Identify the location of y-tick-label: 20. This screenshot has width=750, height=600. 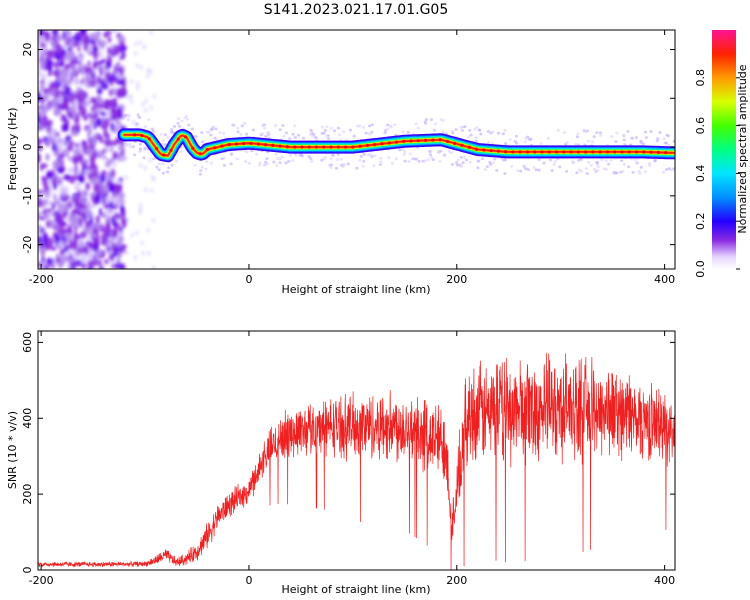
(27, 50).